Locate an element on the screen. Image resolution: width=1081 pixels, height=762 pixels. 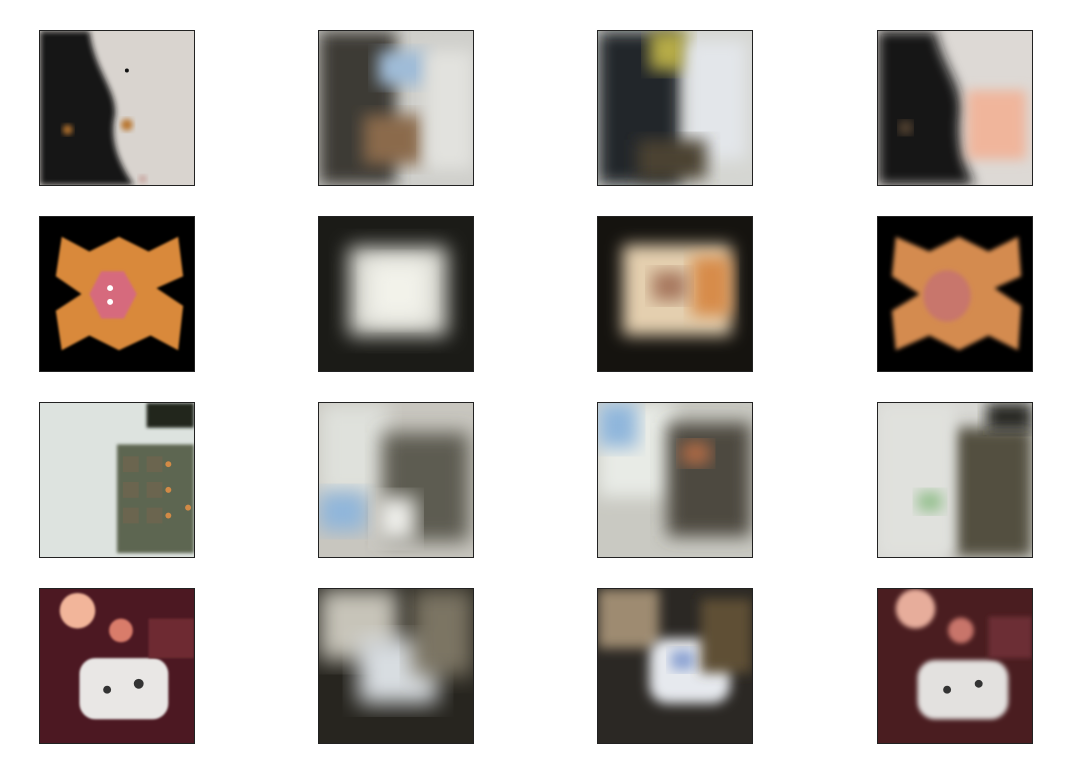
tile-r1-c3 is located at coordinates (675, 108).